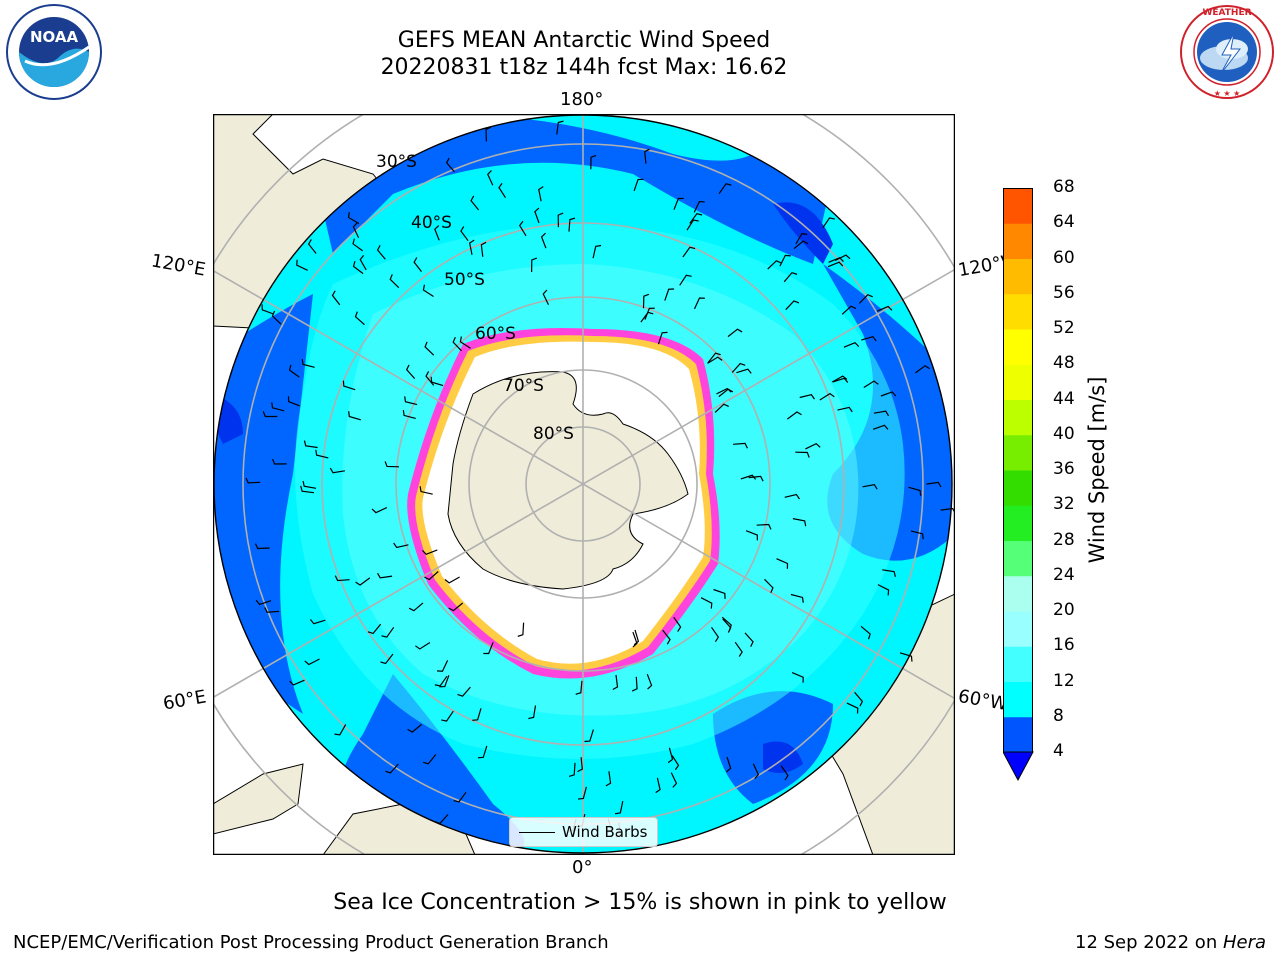  Describe the element at coordinates (1064, 433) in the screenshot. I see `colorbar-tick-label: 40` at that location.